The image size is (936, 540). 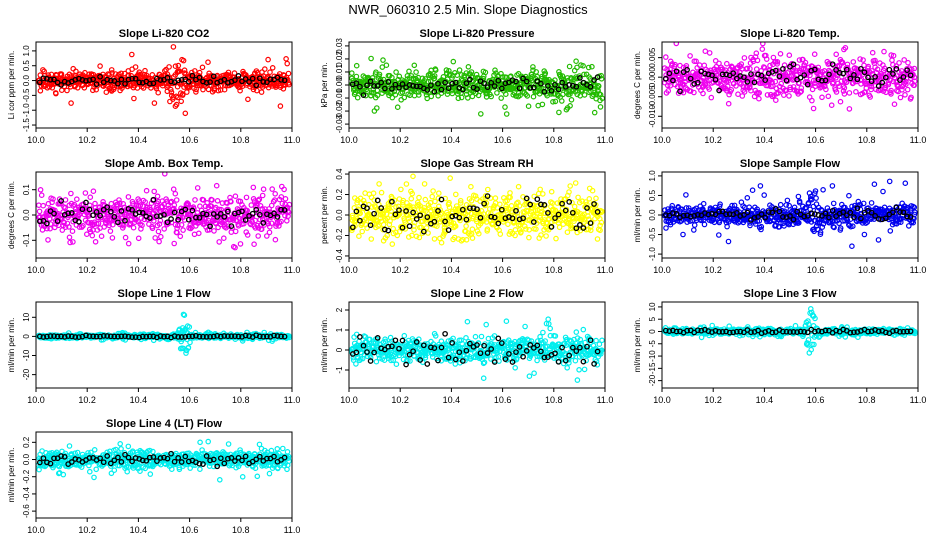 I want to click on y-tick-label: 0.2, so click(x=339, y=194).